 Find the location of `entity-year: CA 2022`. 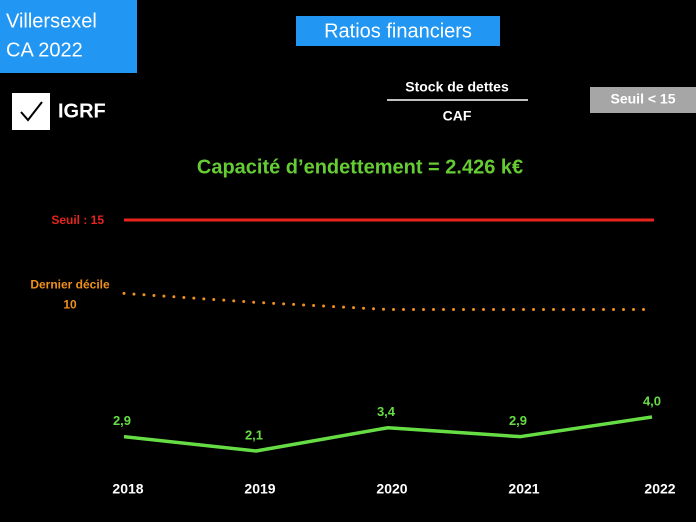

entity-year: CA 2022 is located at coordinates (44, 50).